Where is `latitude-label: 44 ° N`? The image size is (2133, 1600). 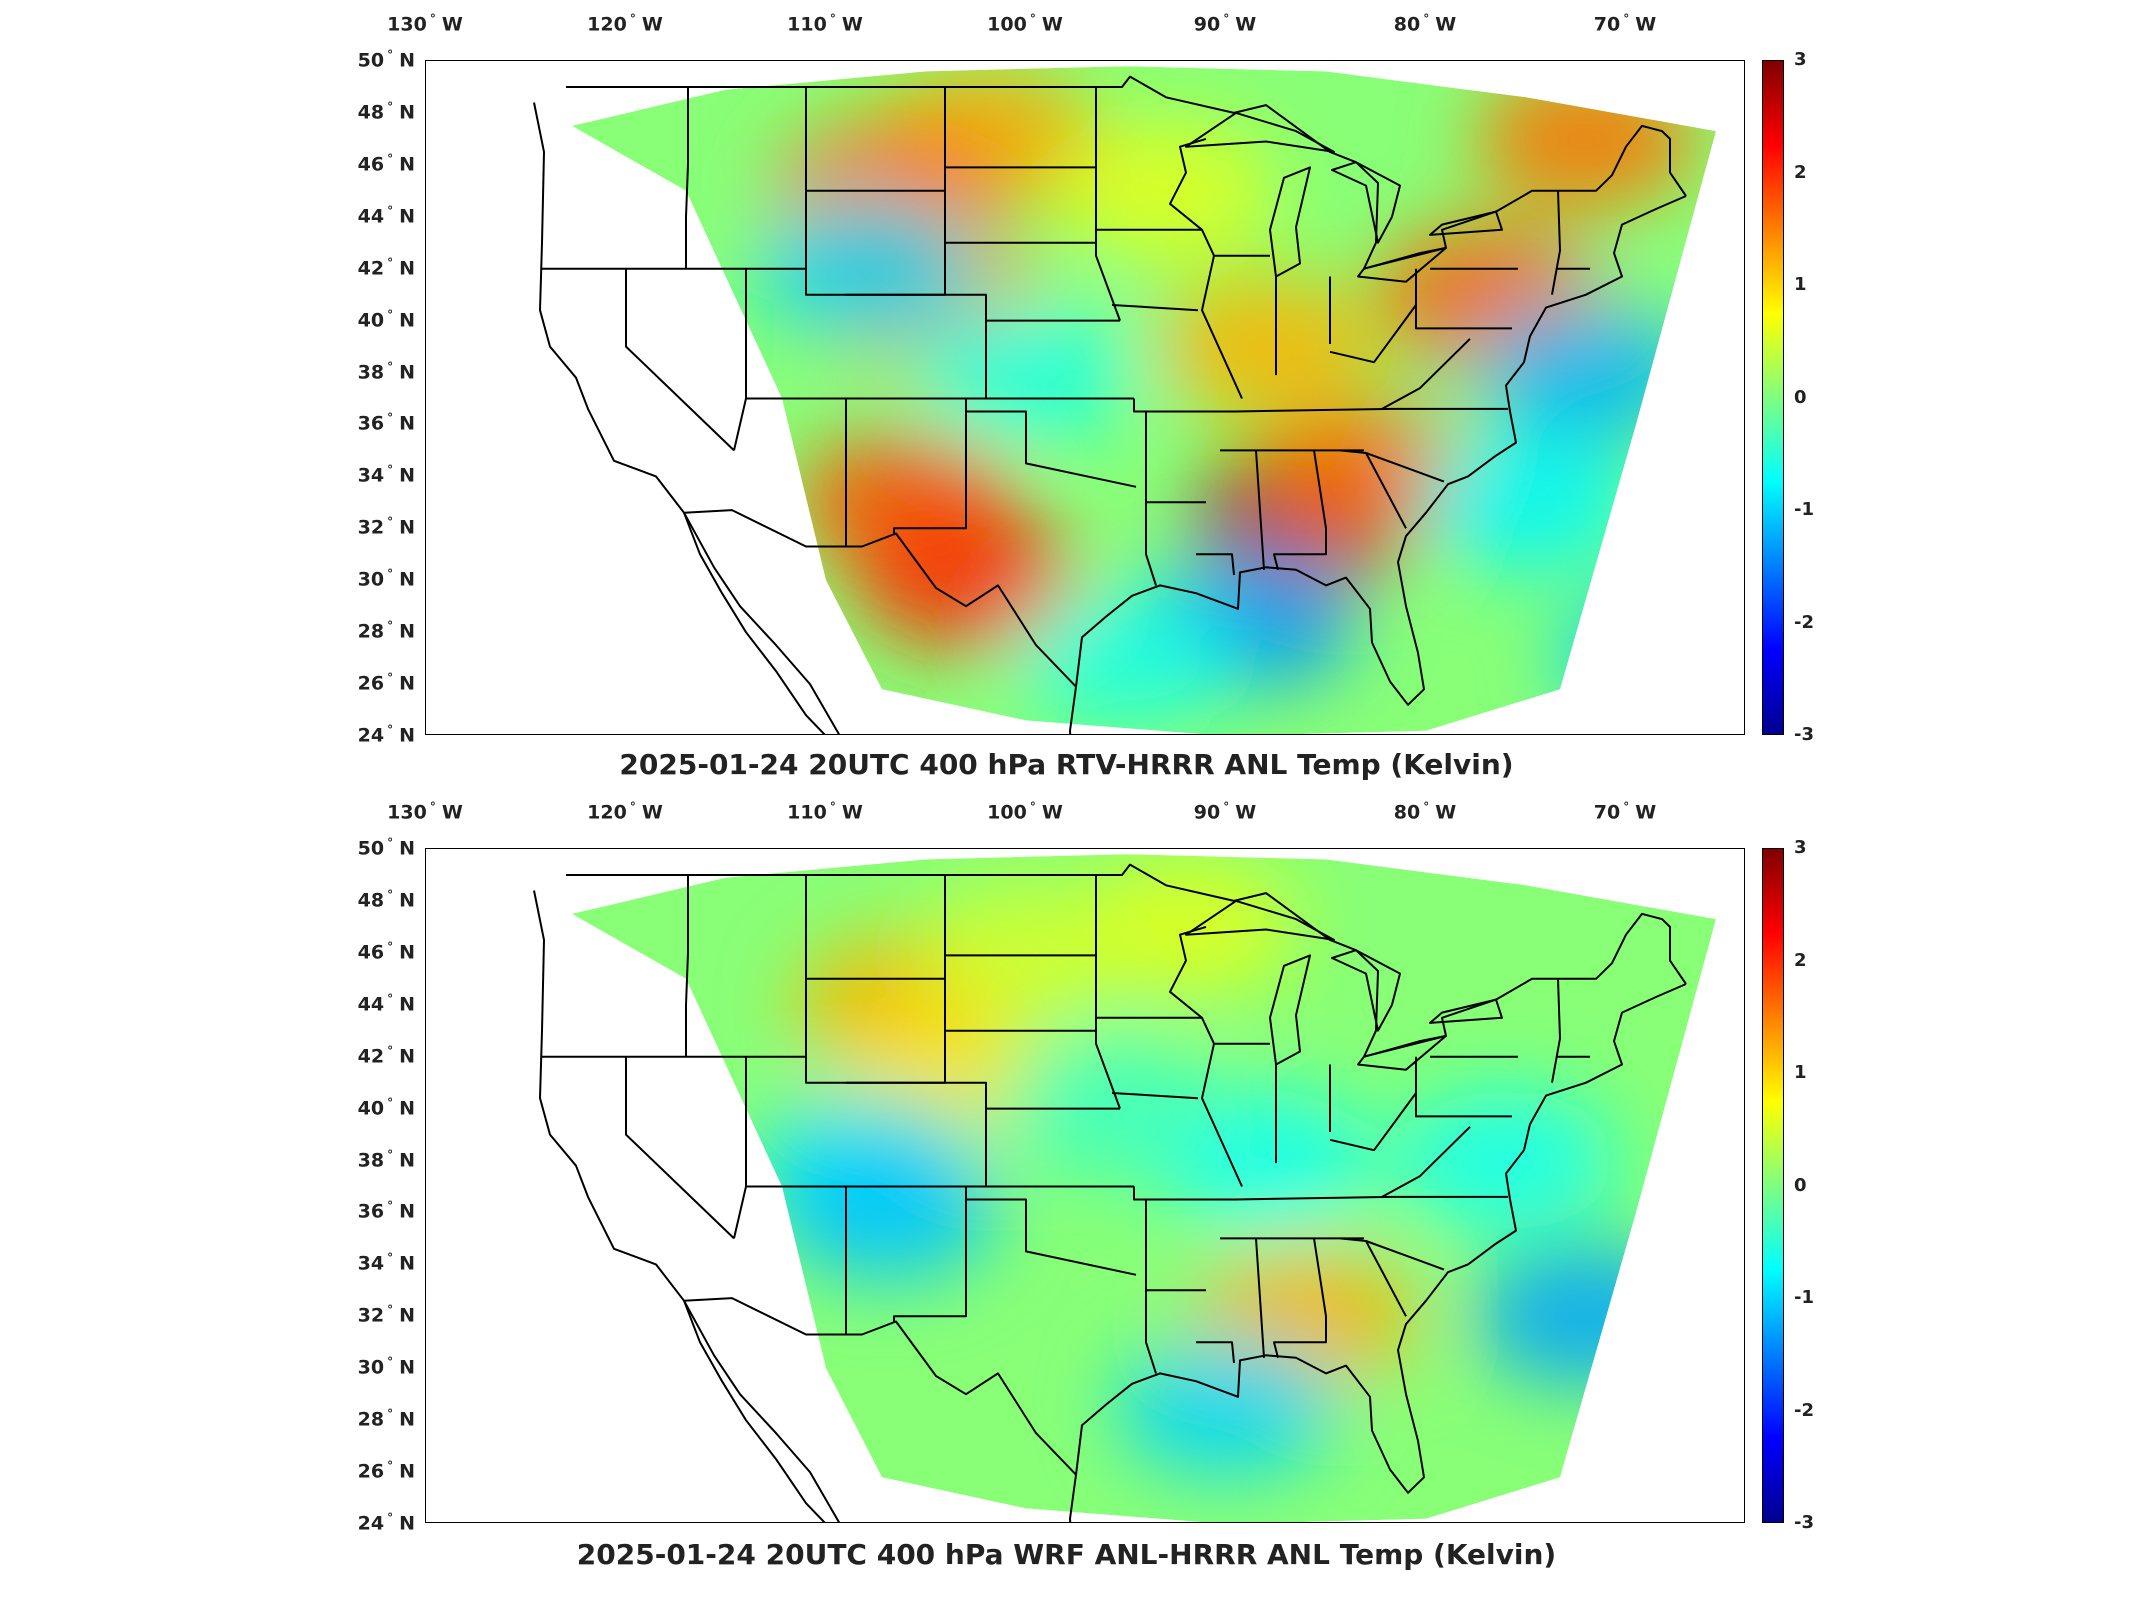
latitude-label: 44 ° N is located at coordinates (386, 1003).